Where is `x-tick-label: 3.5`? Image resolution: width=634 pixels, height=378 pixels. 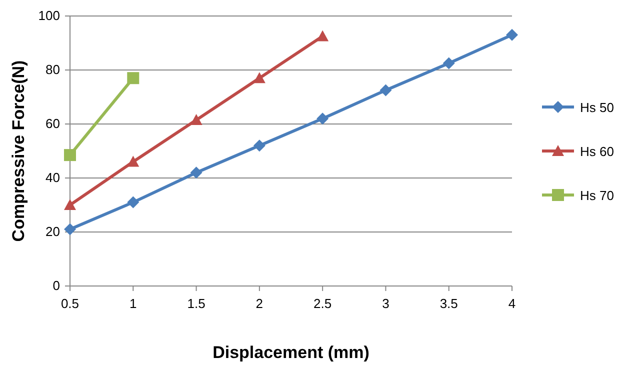 x-tick-label: 3.5 is located at coordinates (449, 303).